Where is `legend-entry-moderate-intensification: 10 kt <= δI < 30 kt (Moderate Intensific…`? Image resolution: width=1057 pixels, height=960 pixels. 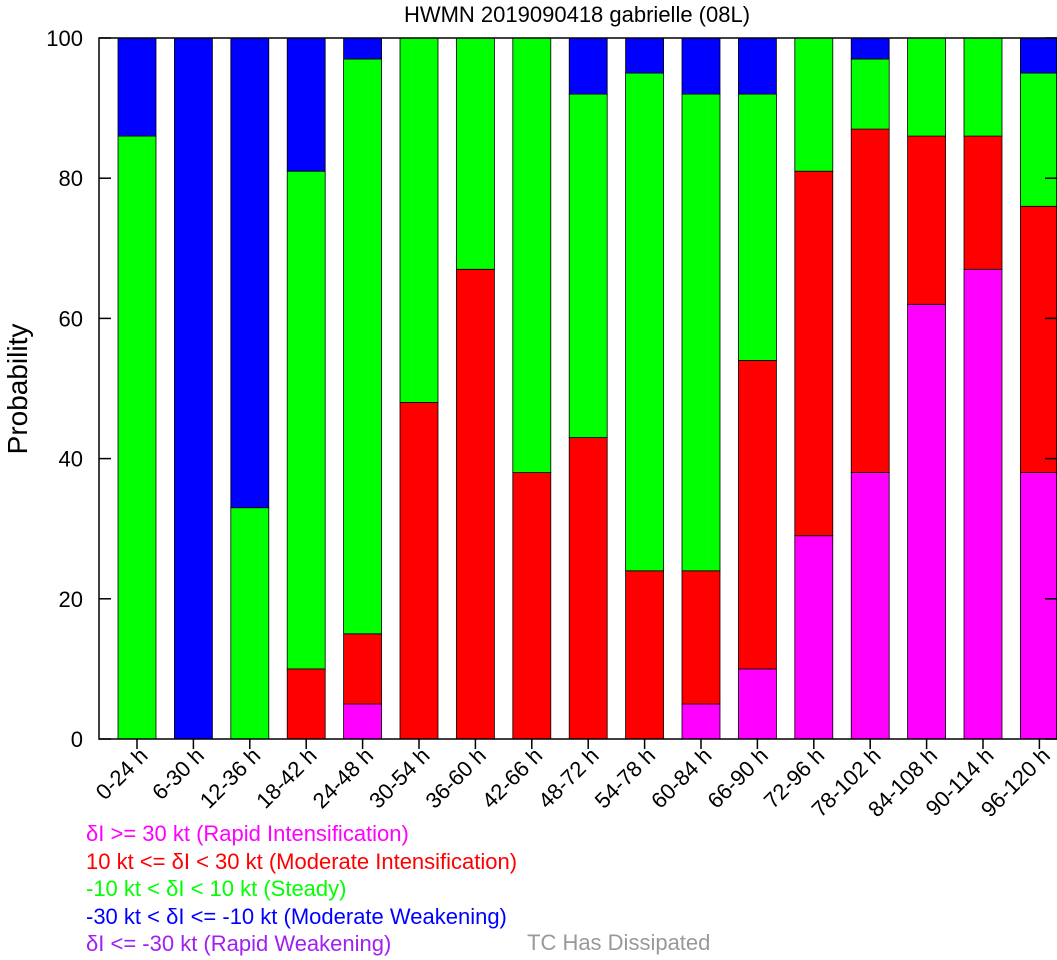 legend-entry-moderate-intensification: 10 kt <= δI < 30 kt (Moderate Intensific… is located at coordinates (302, 861).